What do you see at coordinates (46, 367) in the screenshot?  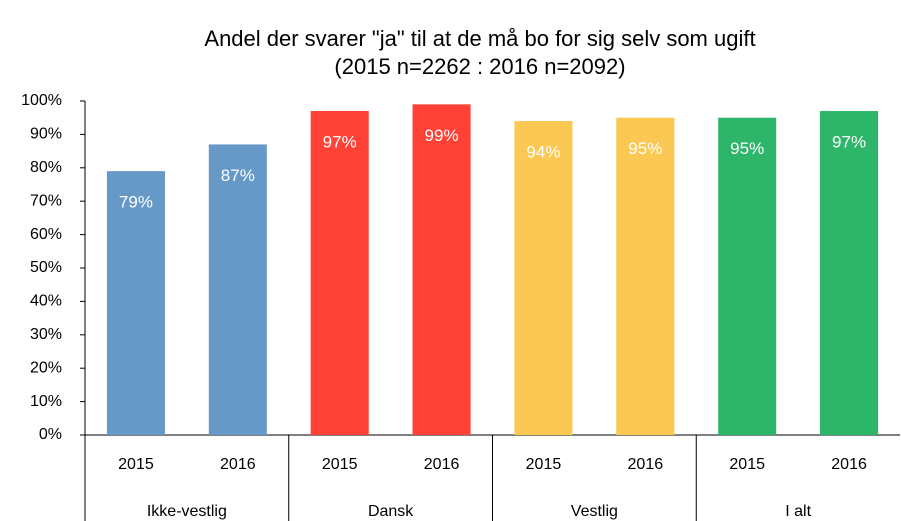 I see `y-tick-label: 20%` at bounding box center [46, 367].